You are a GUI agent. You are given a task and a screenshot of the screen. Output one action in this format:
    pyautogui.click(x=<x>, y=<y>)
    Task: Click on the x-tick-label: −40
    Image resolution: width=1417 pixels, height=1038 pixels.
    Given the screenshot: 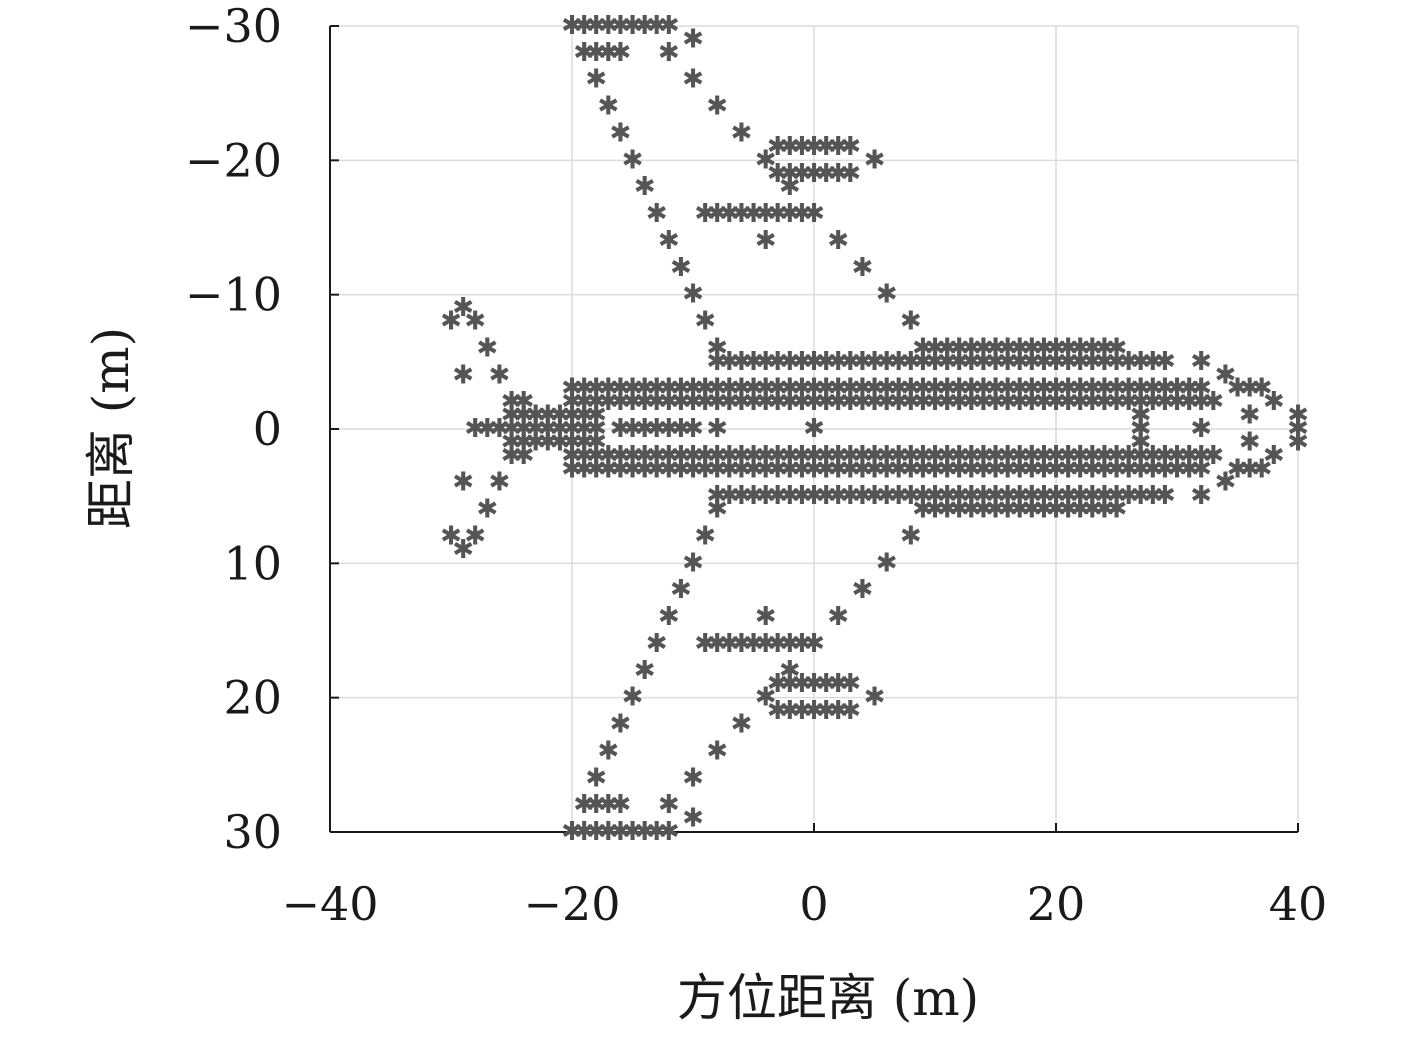 What is the action you would take?
    pyautogui.click(x=329, y=904)
    